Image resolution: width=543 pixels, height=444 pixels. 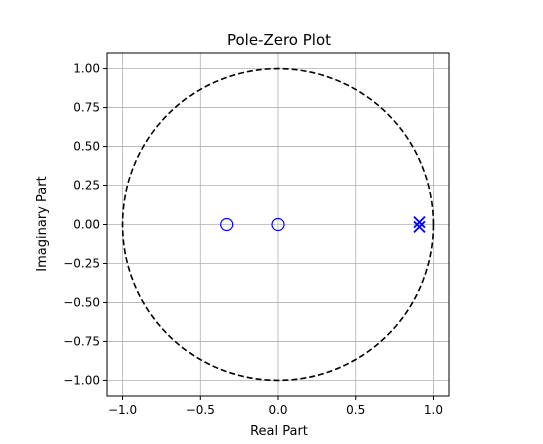 I want to click on y-tick-label: 1.00, so click(x=86, y=69).